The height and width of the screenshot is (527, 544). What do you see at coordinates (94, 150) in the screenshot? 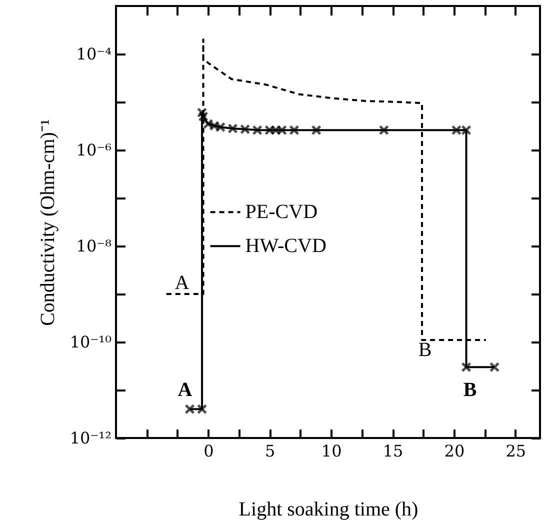
I see `y-tick-label: 10⁻⁶` at bounding box center [94, 150].